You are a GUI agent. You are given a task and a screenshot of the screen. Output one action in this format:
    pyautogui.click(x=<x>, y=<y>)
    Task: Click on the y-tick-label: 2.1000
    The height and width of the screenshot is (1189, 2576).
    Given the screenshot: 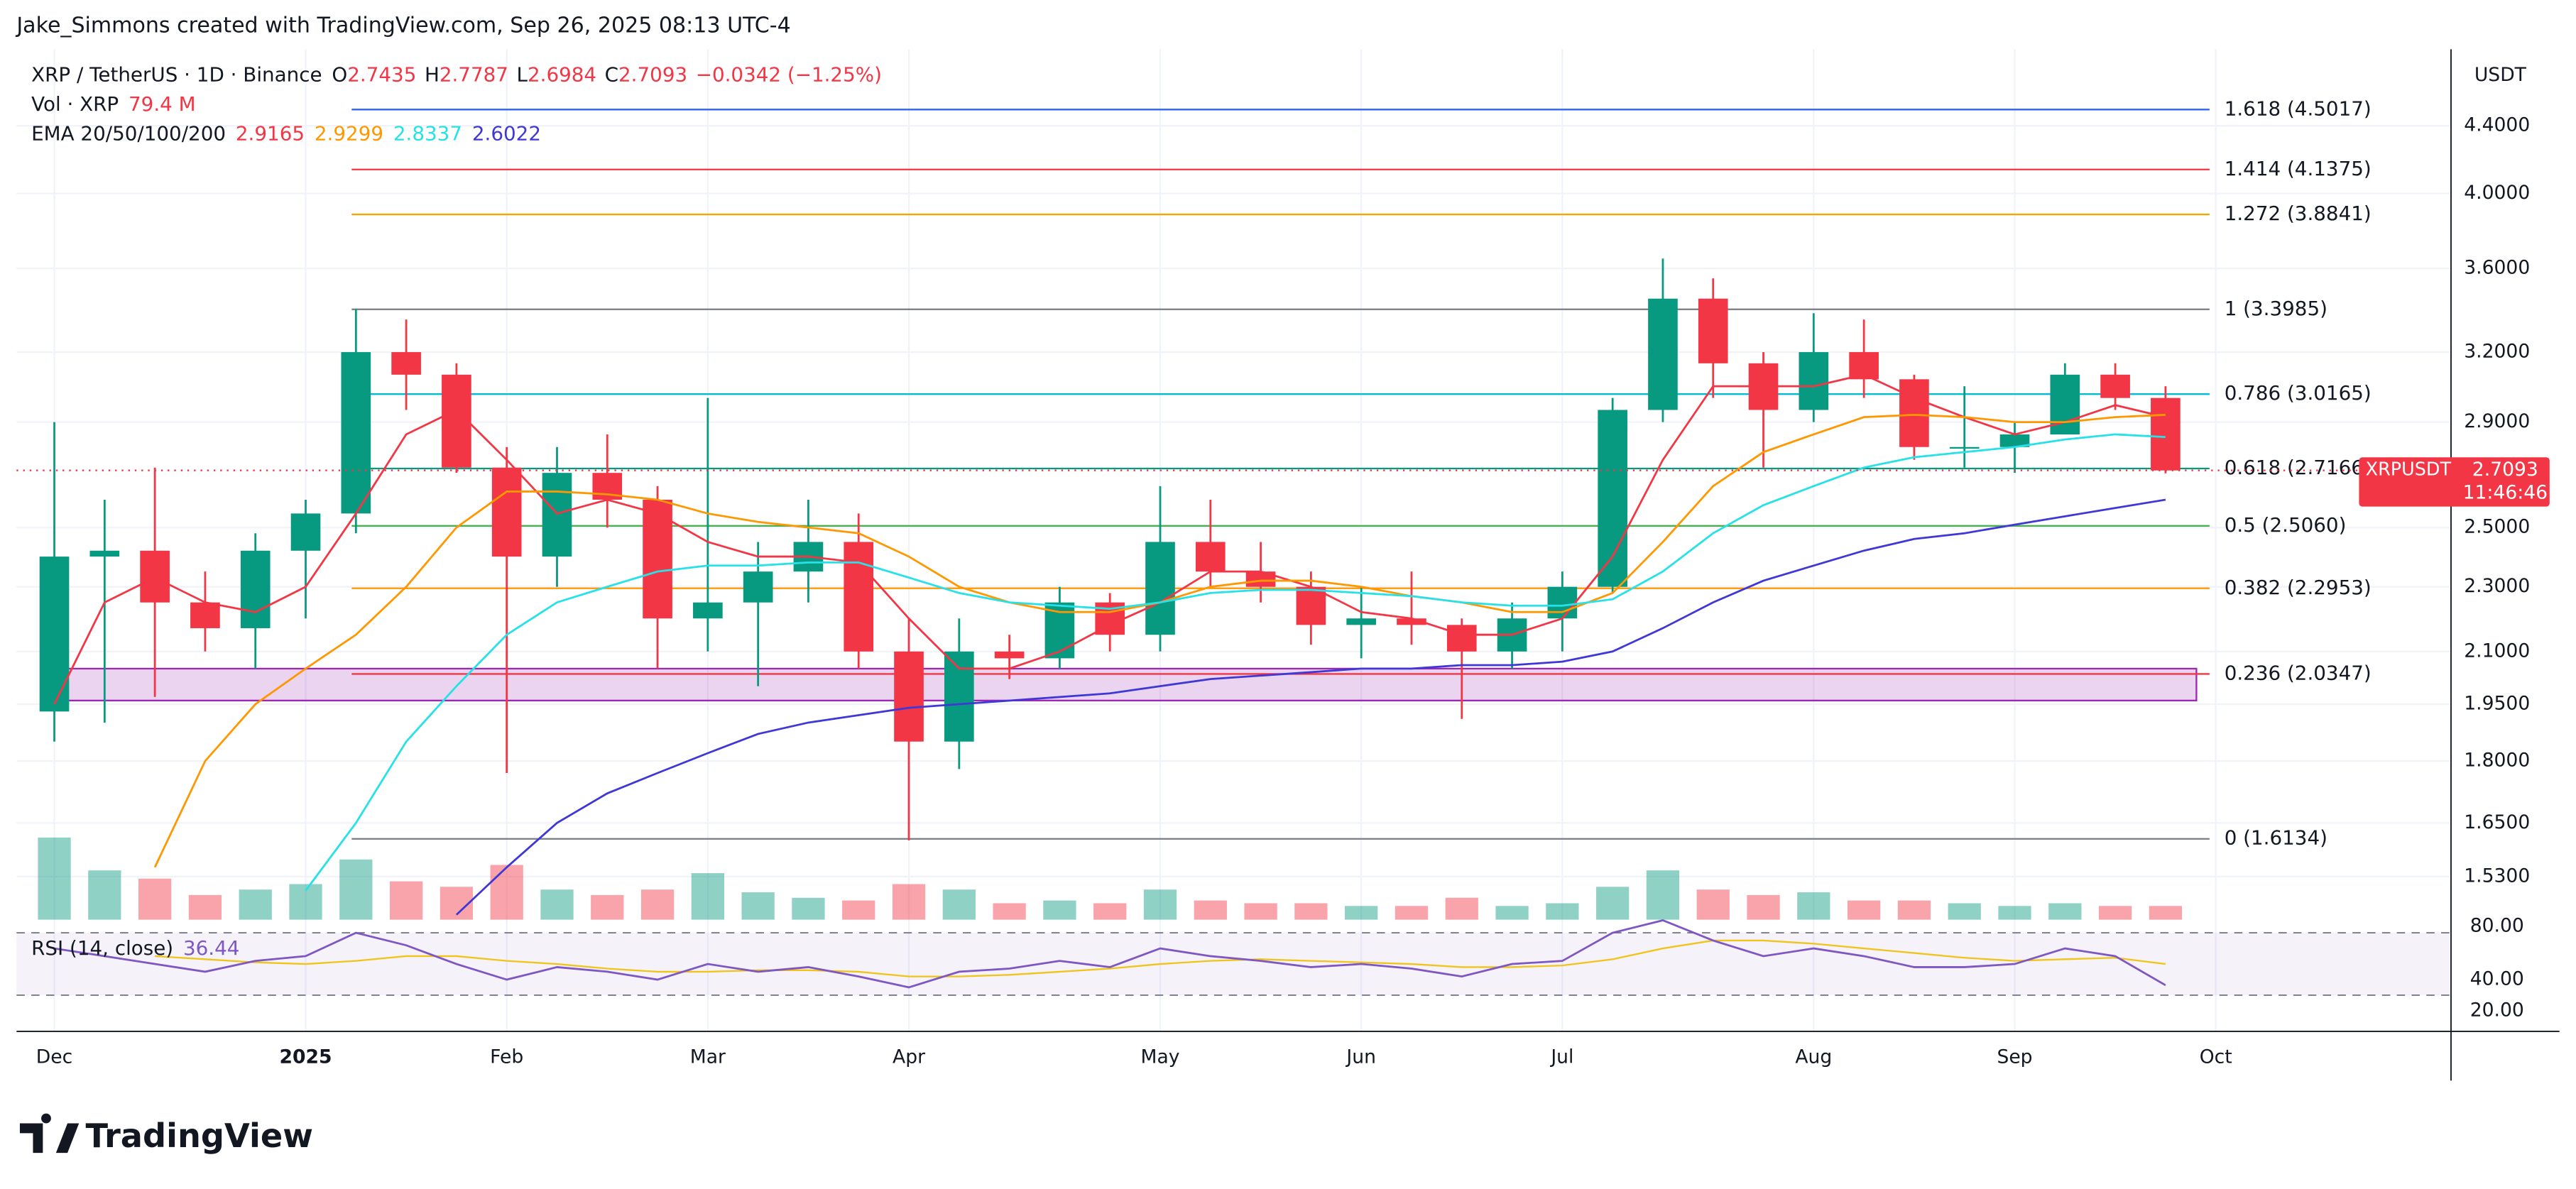 What is the action you would take?
    pyautogui.click(x=2497, y=651)
    